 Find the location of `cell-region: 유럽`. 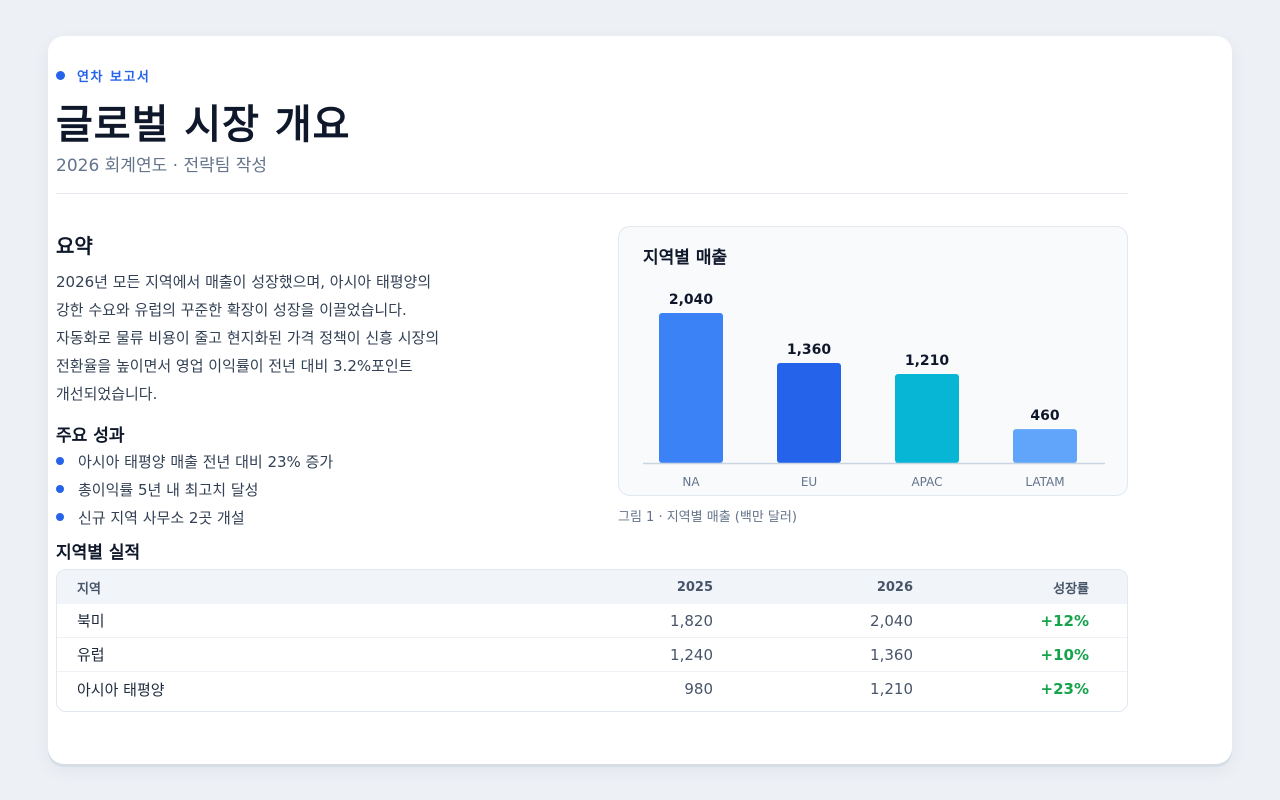

cell-region: 유럽 is located at coordinates (91, 655).